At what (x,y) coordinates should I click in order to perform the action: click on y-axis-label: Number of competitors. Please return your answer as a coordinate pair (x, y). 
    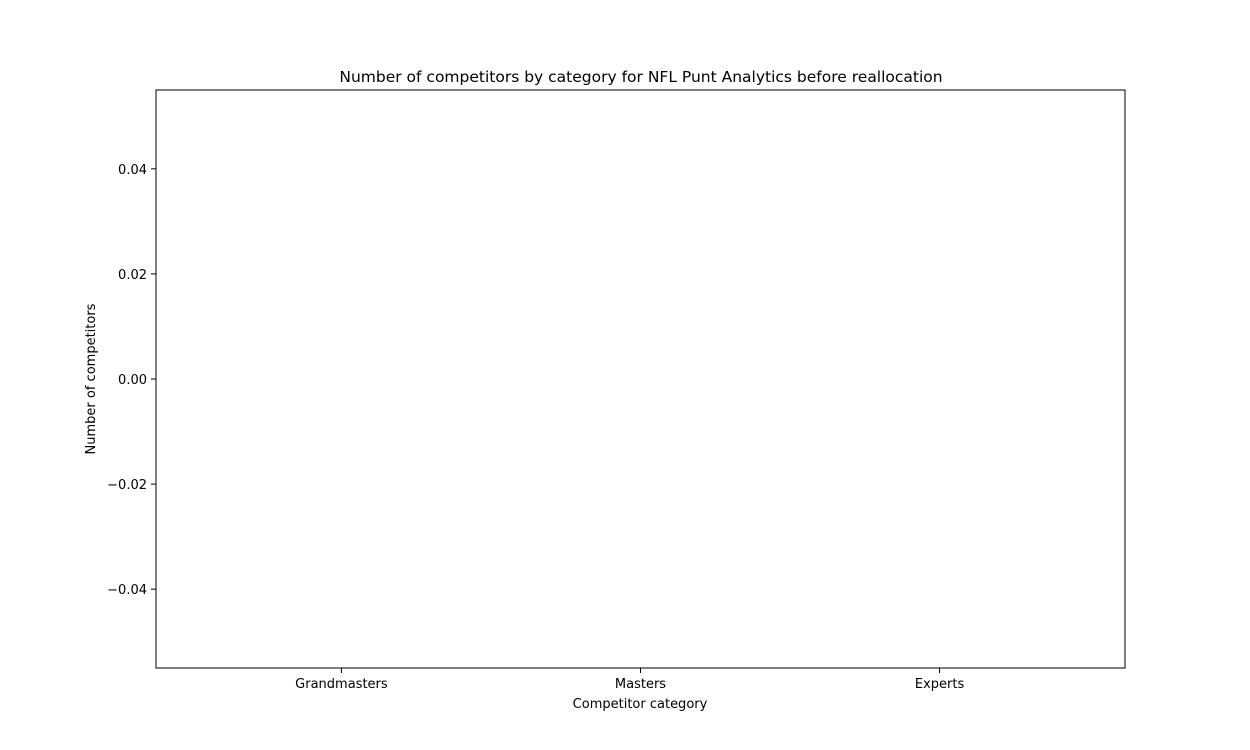
    Looking at the image, I should click on (91, 378).